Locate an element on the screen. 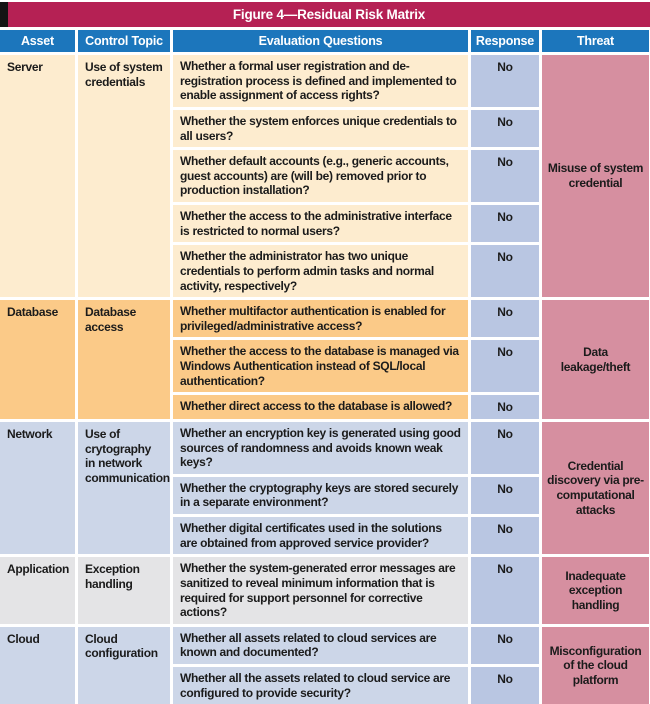 This screenshot has height=704, width=650. asset-cell-network: Network is located at coordinates (37, 488).